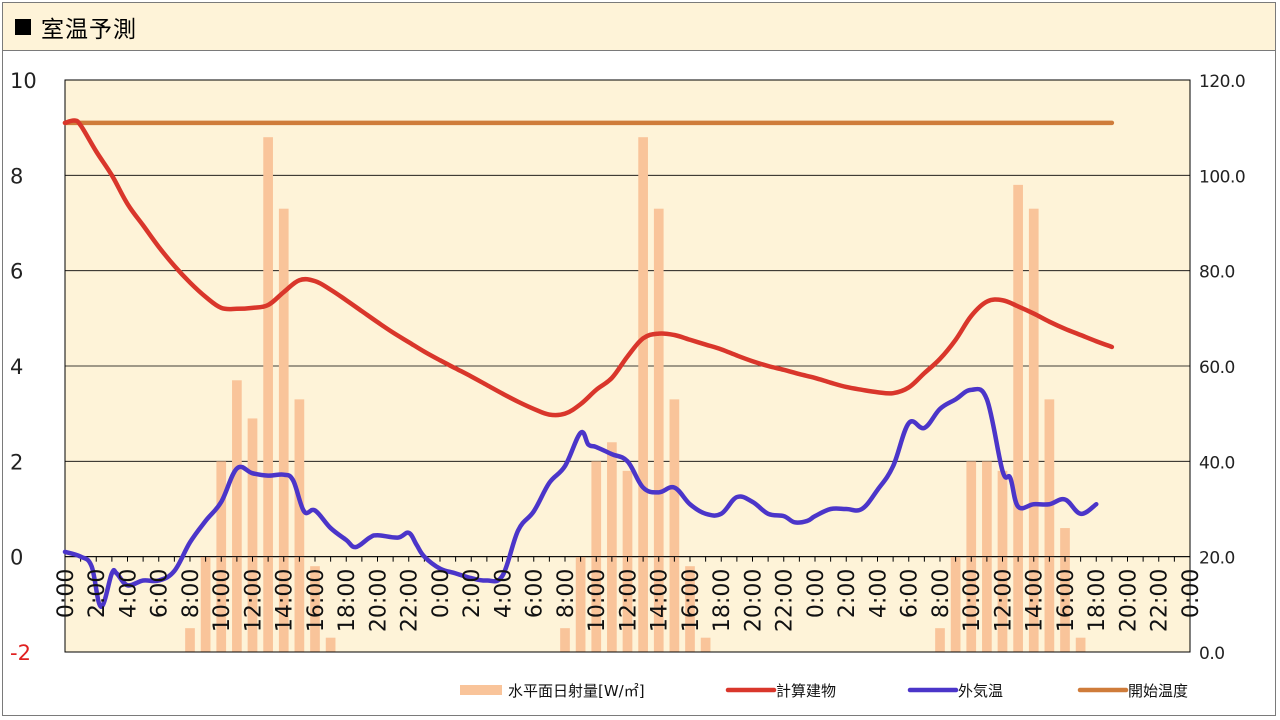 The image size is (1280, 720). I want to click on legend-item-start-temp: 開始温度, so click(1132, 691).